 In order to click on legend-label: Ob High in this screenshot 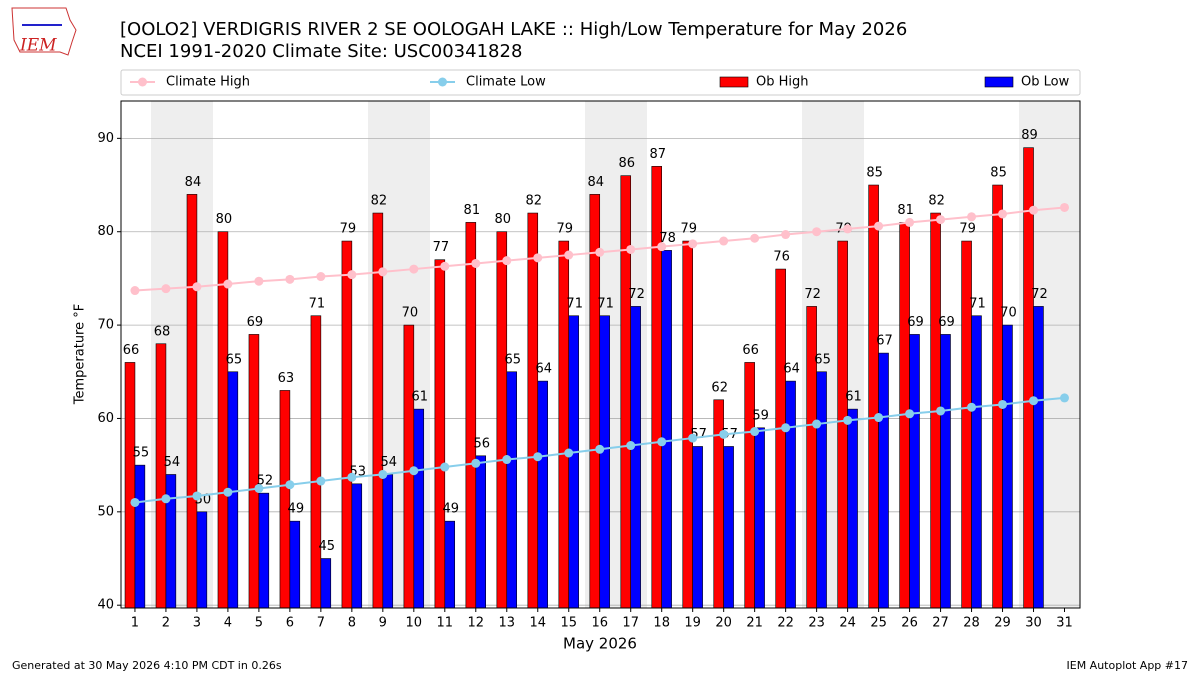, I will do `click(782, 82)`.